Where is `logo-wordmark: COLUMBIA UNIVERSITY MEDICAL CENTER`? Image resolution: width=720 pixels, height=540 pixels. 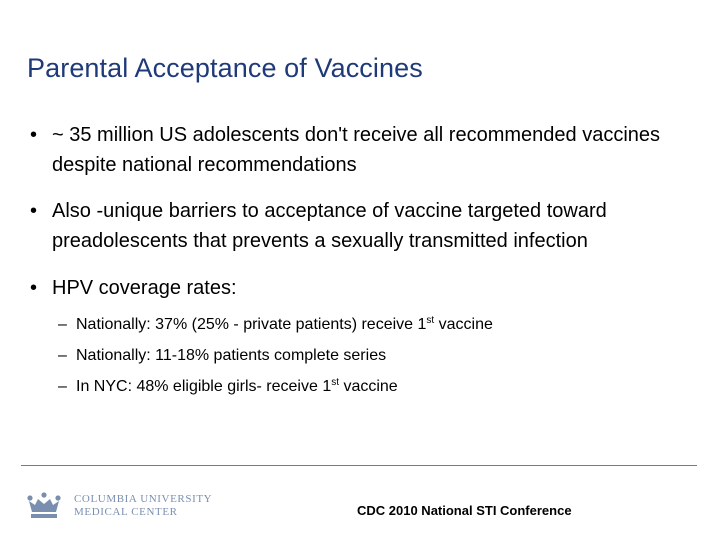 logo-wordmark: COLUMBIA UNIVERSITY MEDICAL CENTER is located at coordinates (143, 506).